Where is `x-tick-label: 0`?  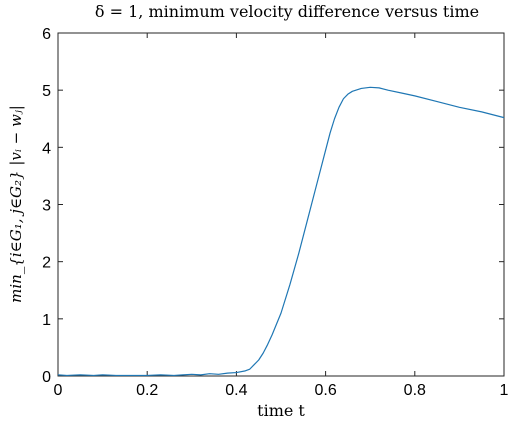
x-tick-label: 0 is located at coordinates (58, 390).